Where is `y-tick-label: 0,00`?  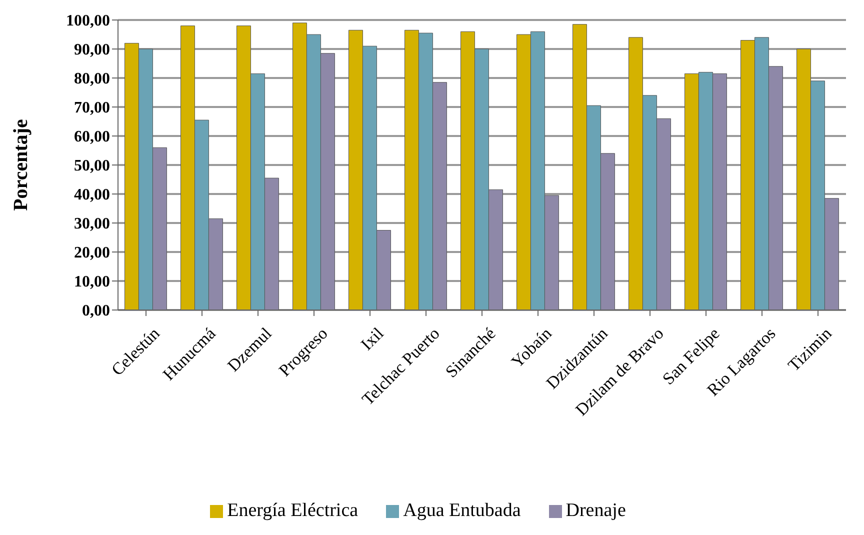
y-tick-label: 0,00 is located at coordinates (96, 311).